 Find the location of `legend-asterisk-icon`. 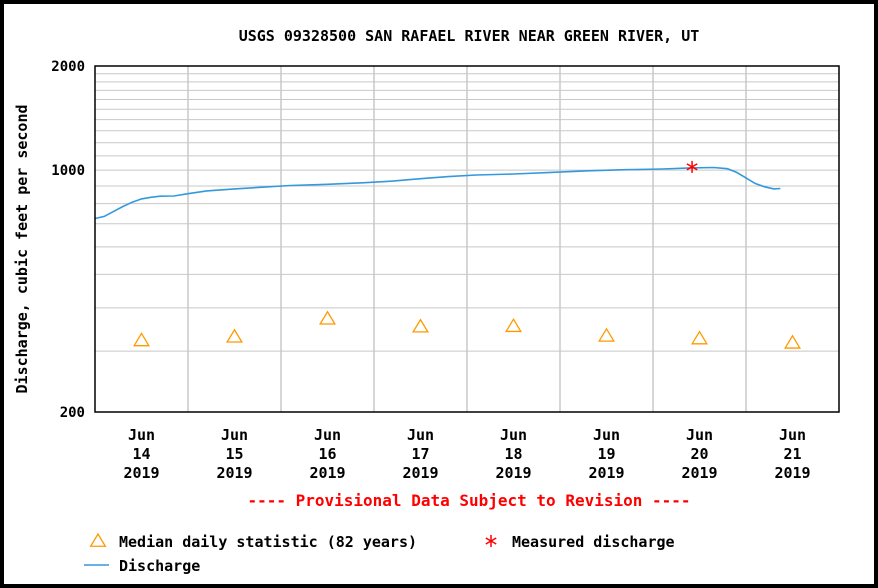

legend-asterisk-icon is located at coordinates (491, 541).